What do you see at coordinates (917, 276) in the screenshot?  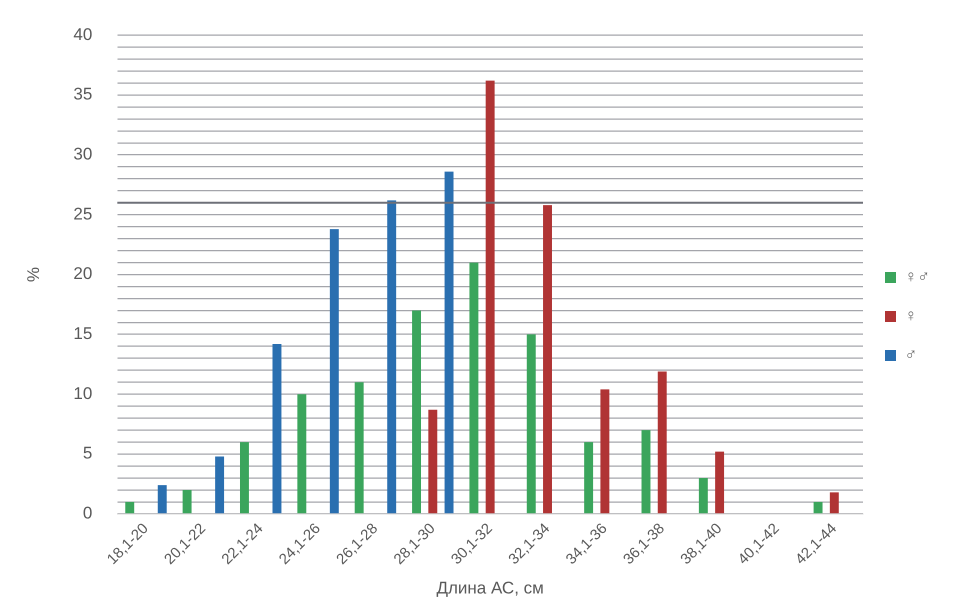 I see `legend-label: ♀♂` at bounding box center [917, 276].